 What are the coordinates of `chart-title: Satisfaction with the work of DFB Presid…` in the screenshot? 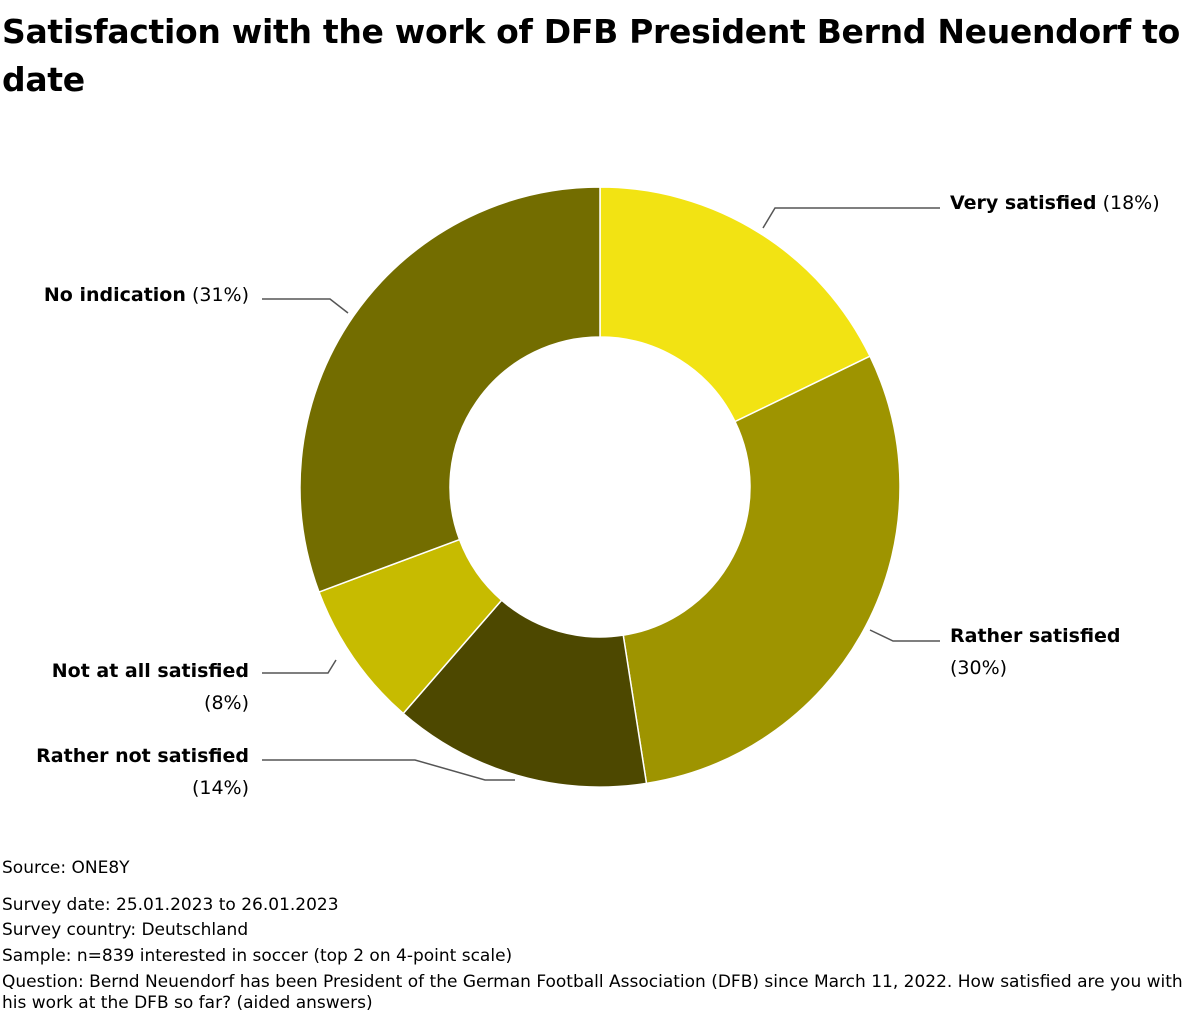 It's located at (591, 55).